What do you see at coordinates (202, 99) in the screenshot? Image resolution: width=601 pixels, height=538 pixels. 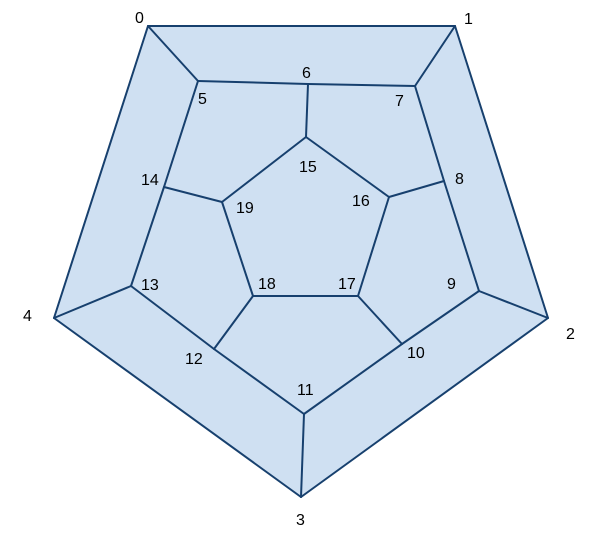 I see `vertex-label-5: 5` at bounding box center [202, 99].